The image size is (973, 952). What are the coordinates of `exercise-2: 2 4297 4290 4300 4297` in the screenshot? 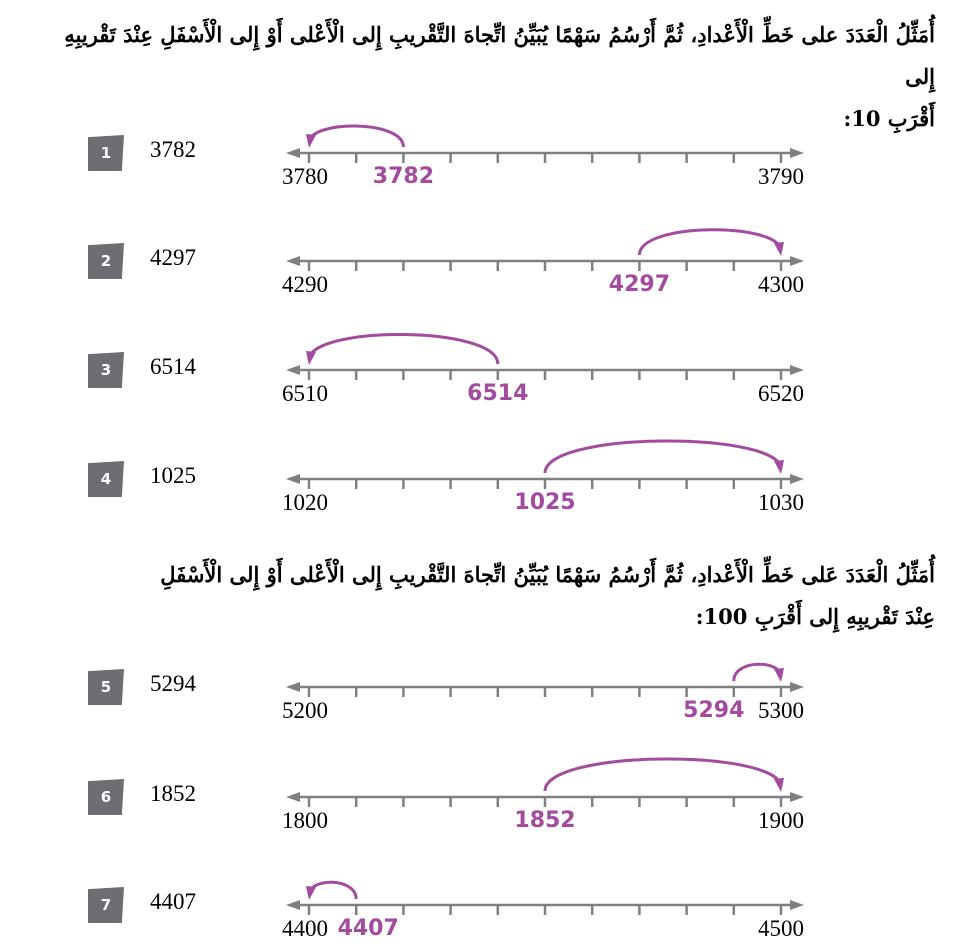 It's located at (486, 258).